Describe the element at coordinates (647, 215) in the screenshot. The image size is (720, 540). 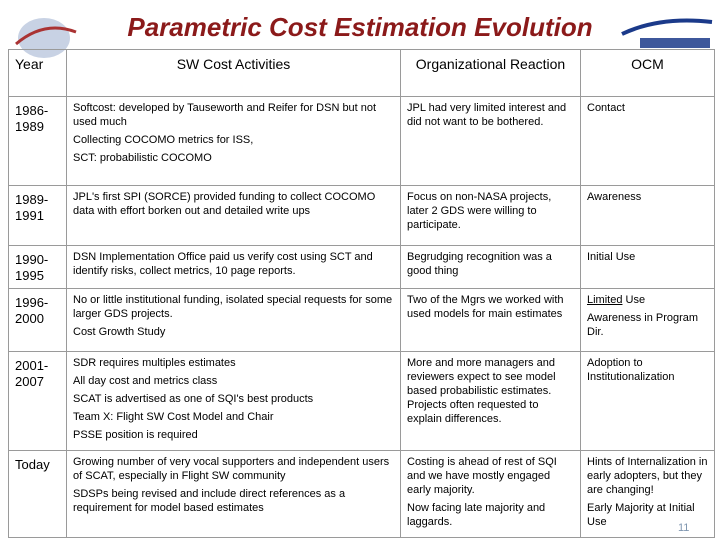
I see `ocm-cell: Awareness` at that location.